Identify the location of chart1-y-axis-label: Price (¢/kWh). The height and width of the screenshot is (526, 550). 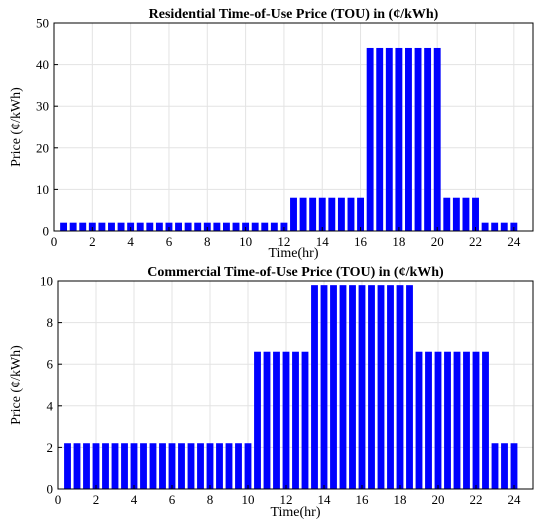
(16, 127).